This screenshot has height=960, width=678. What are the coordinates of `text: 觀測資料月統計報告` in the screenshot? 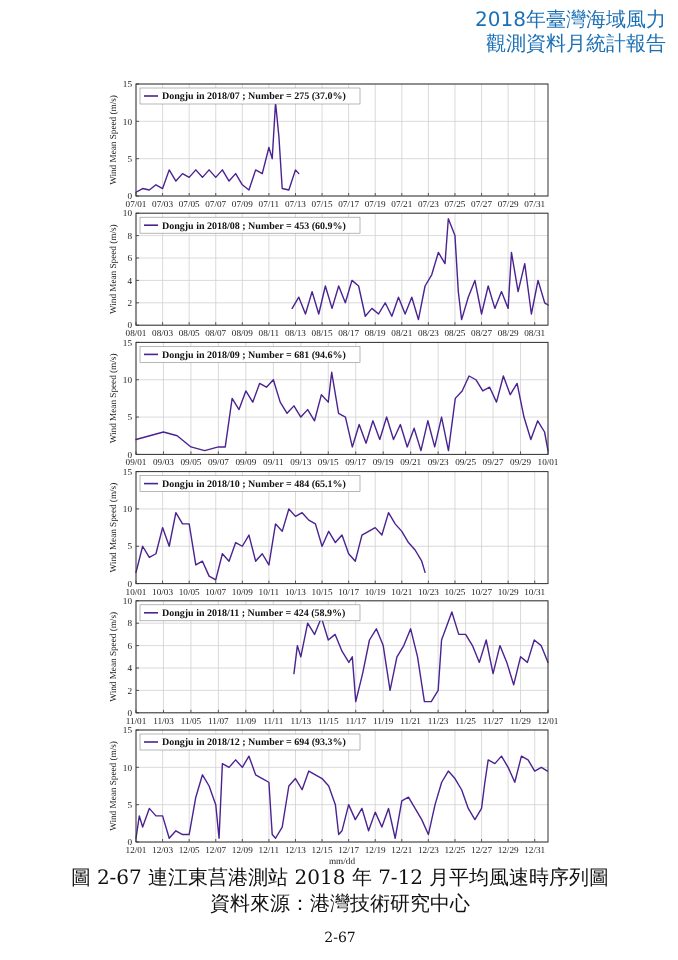 It's located at (576, 44).